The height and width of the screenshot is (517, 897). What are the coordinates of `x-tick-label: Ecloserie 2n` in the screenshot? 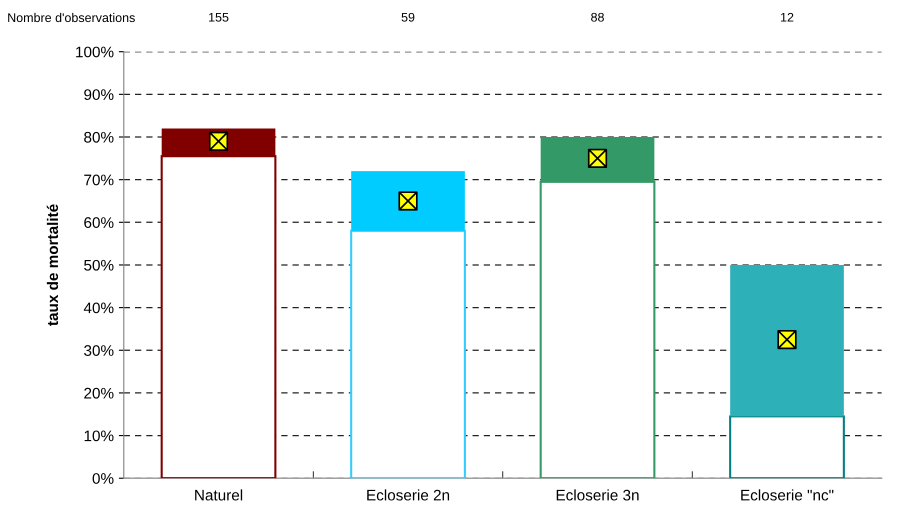 It's located at (408, 495).